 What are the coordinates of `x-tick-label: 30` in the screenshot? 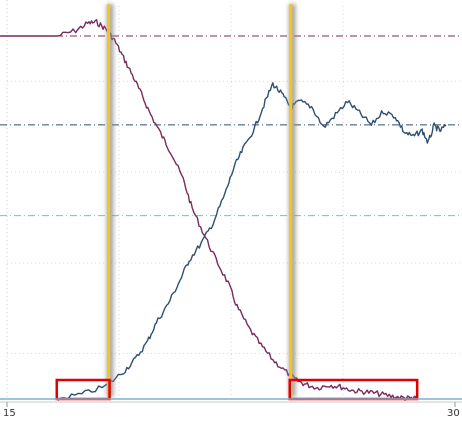 It's located at (453, 413).